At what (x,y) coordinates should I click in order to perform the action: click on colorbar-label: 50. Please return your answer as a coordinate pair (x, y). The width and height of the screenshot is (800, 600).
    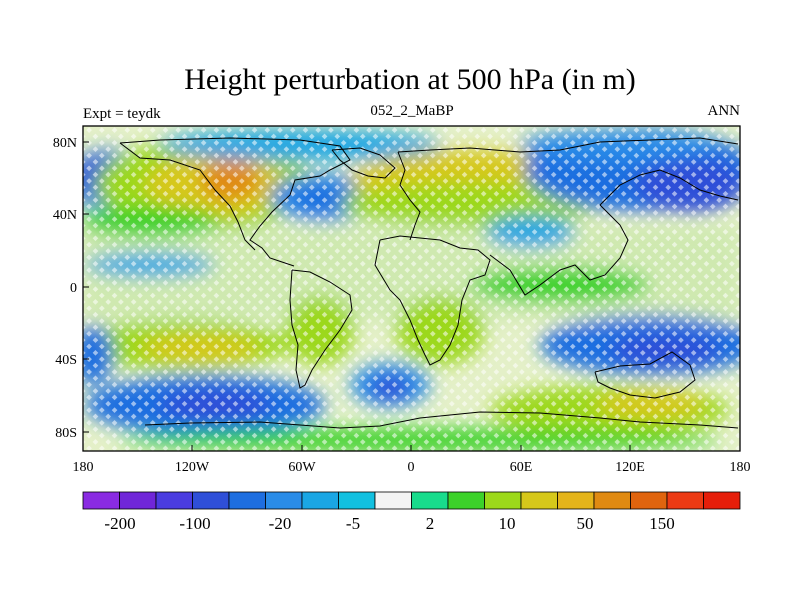
    Looking at the image, I should click on (585, 523).